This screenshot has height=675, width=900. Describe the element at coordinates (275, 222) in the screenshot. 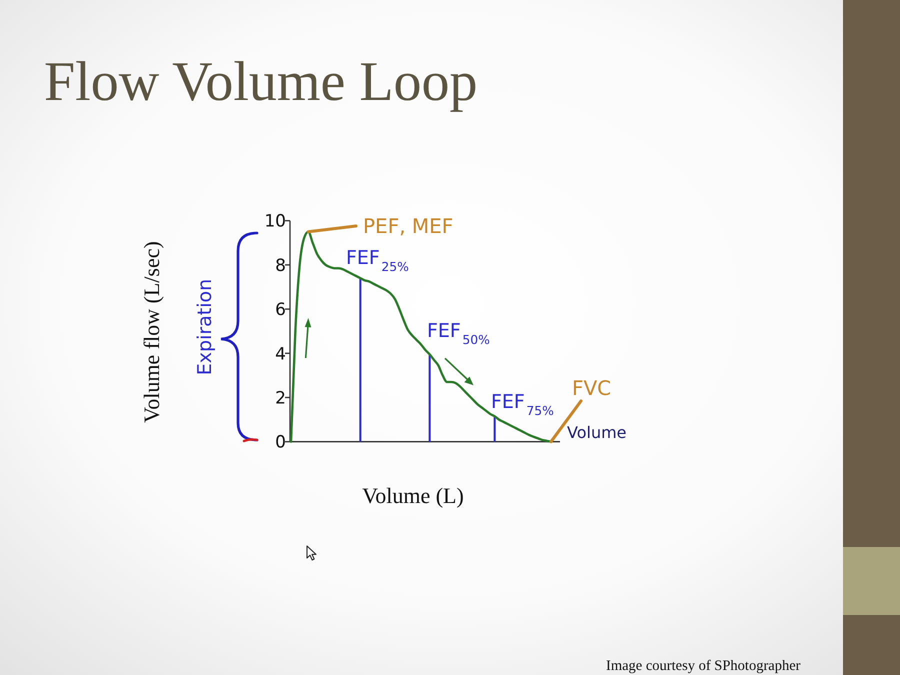

I see `y-tick-label: 10` at that location.